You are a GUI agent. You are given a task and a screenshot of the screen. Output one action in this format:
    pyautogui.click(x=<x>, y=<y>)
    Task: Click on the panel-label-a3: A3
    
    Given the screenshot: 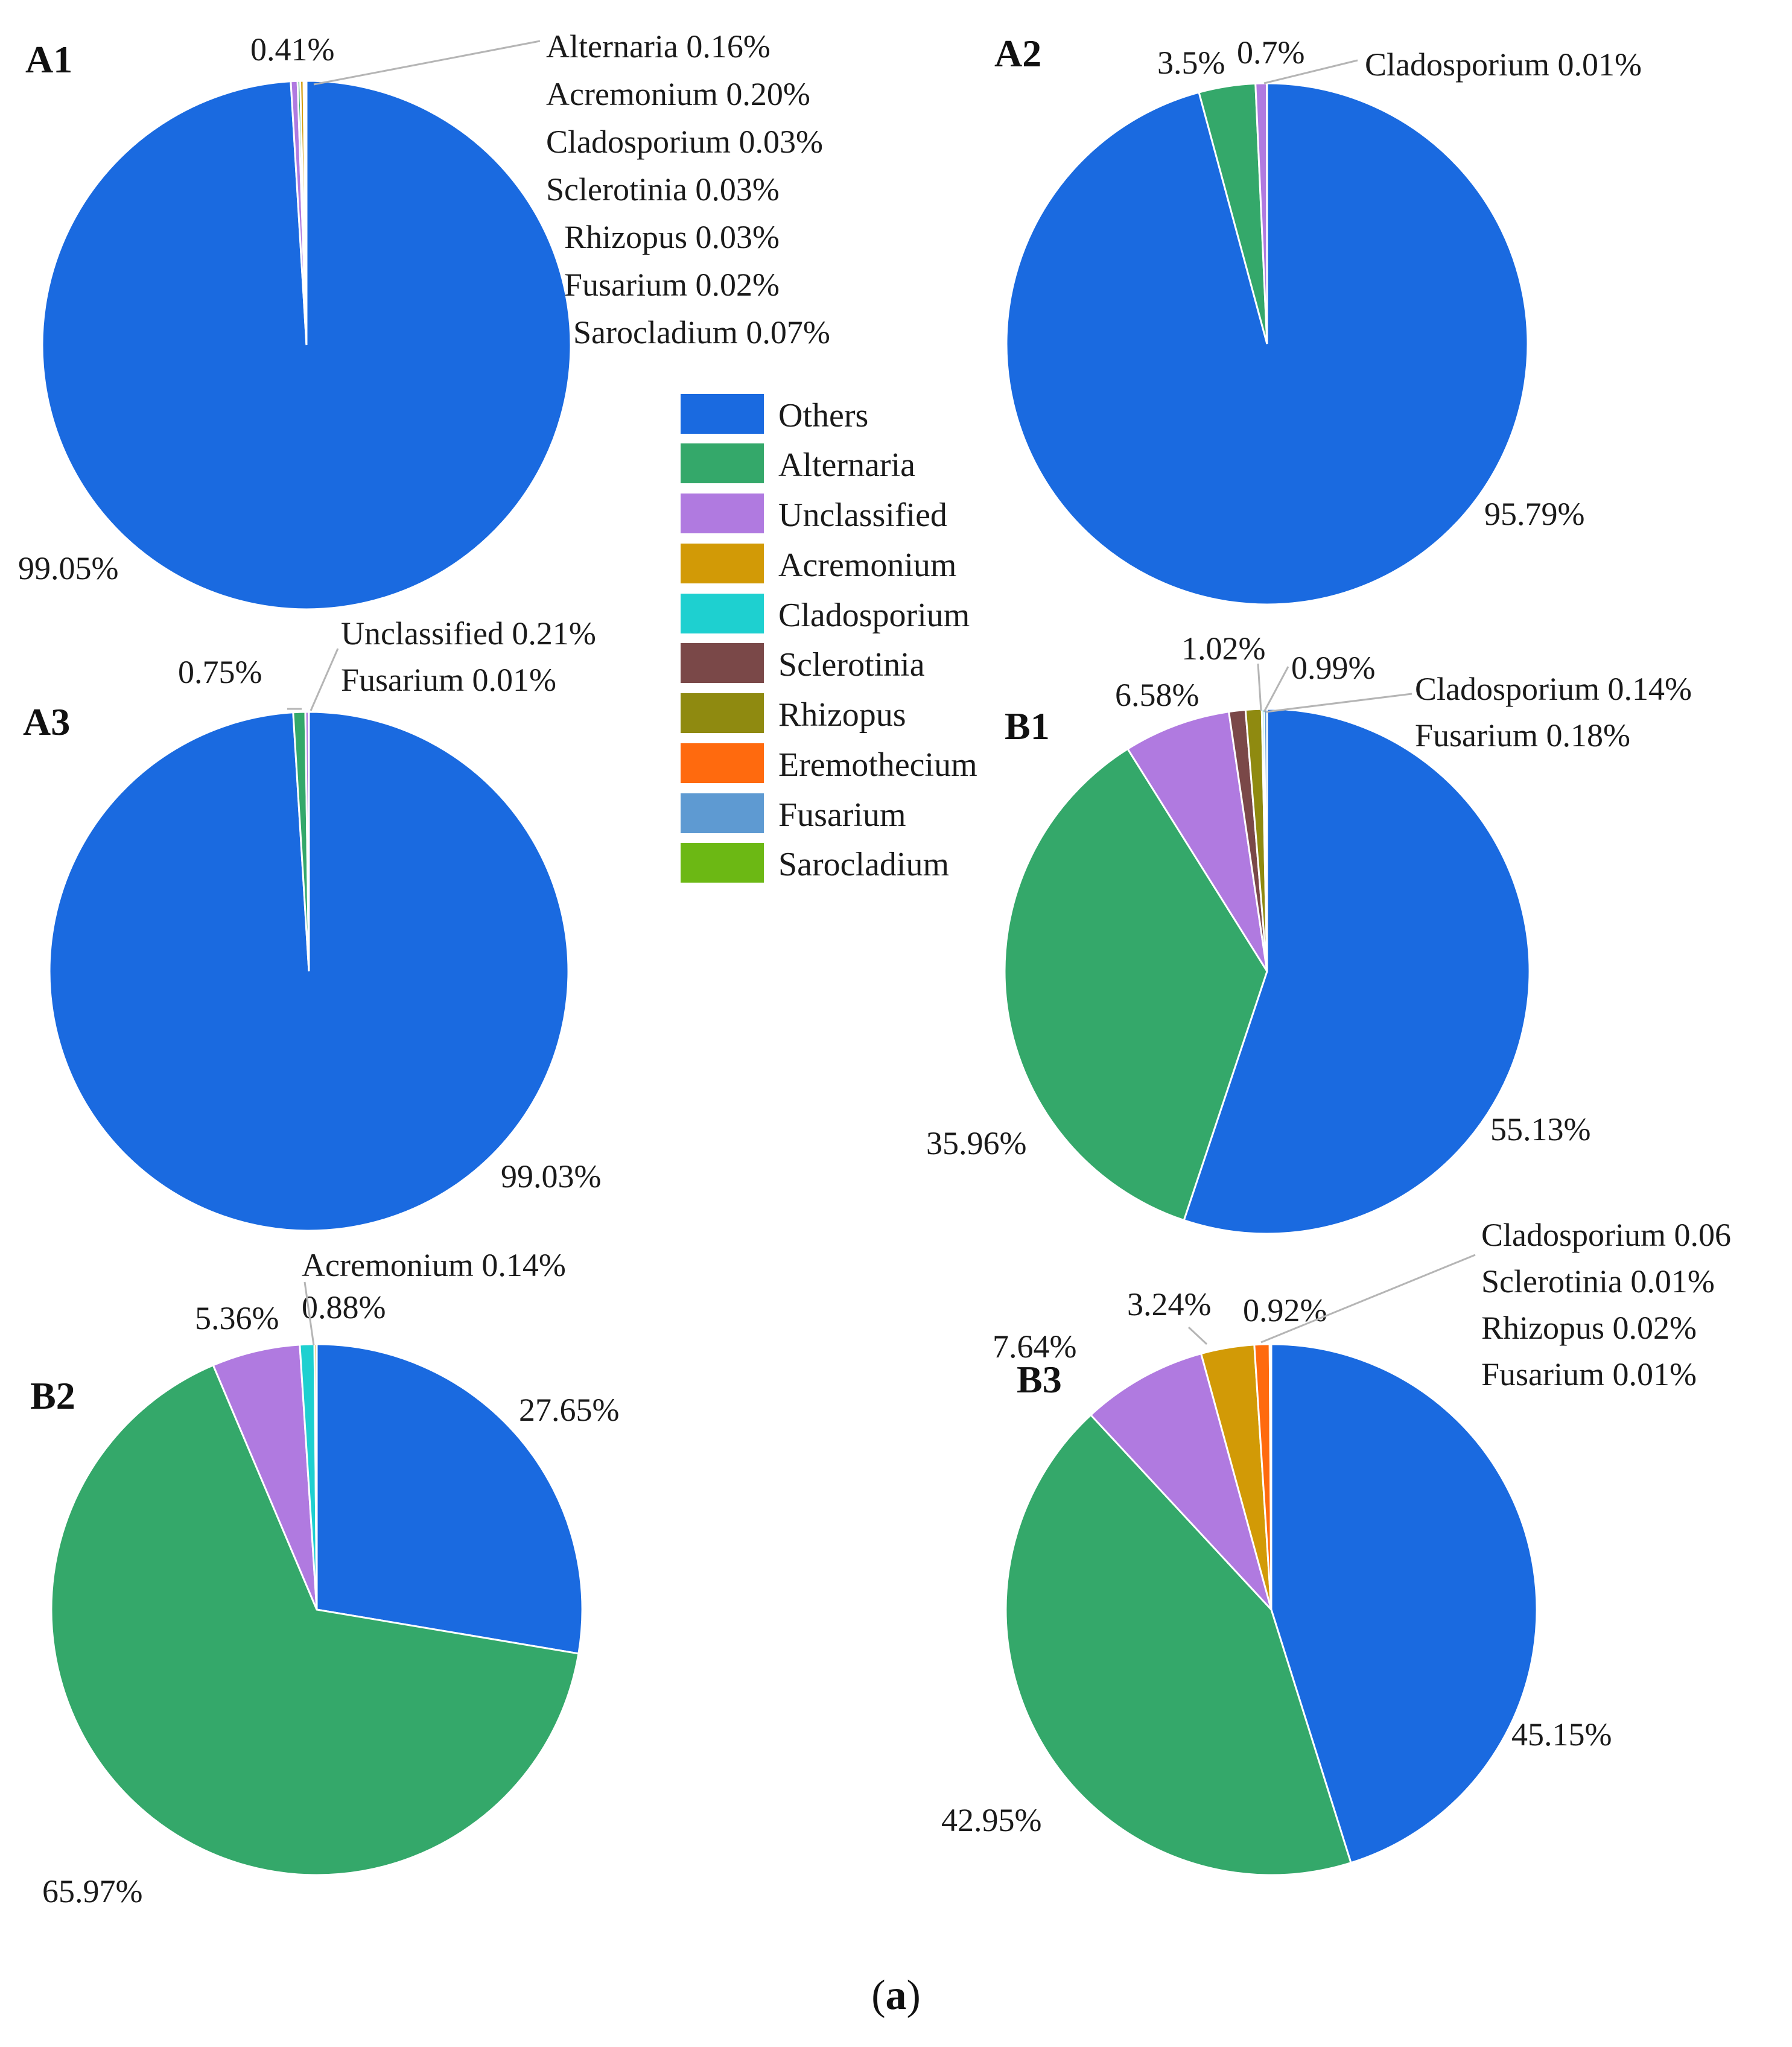 What is the action you would take?
    pyautogui.click(x=46, y=721)
    